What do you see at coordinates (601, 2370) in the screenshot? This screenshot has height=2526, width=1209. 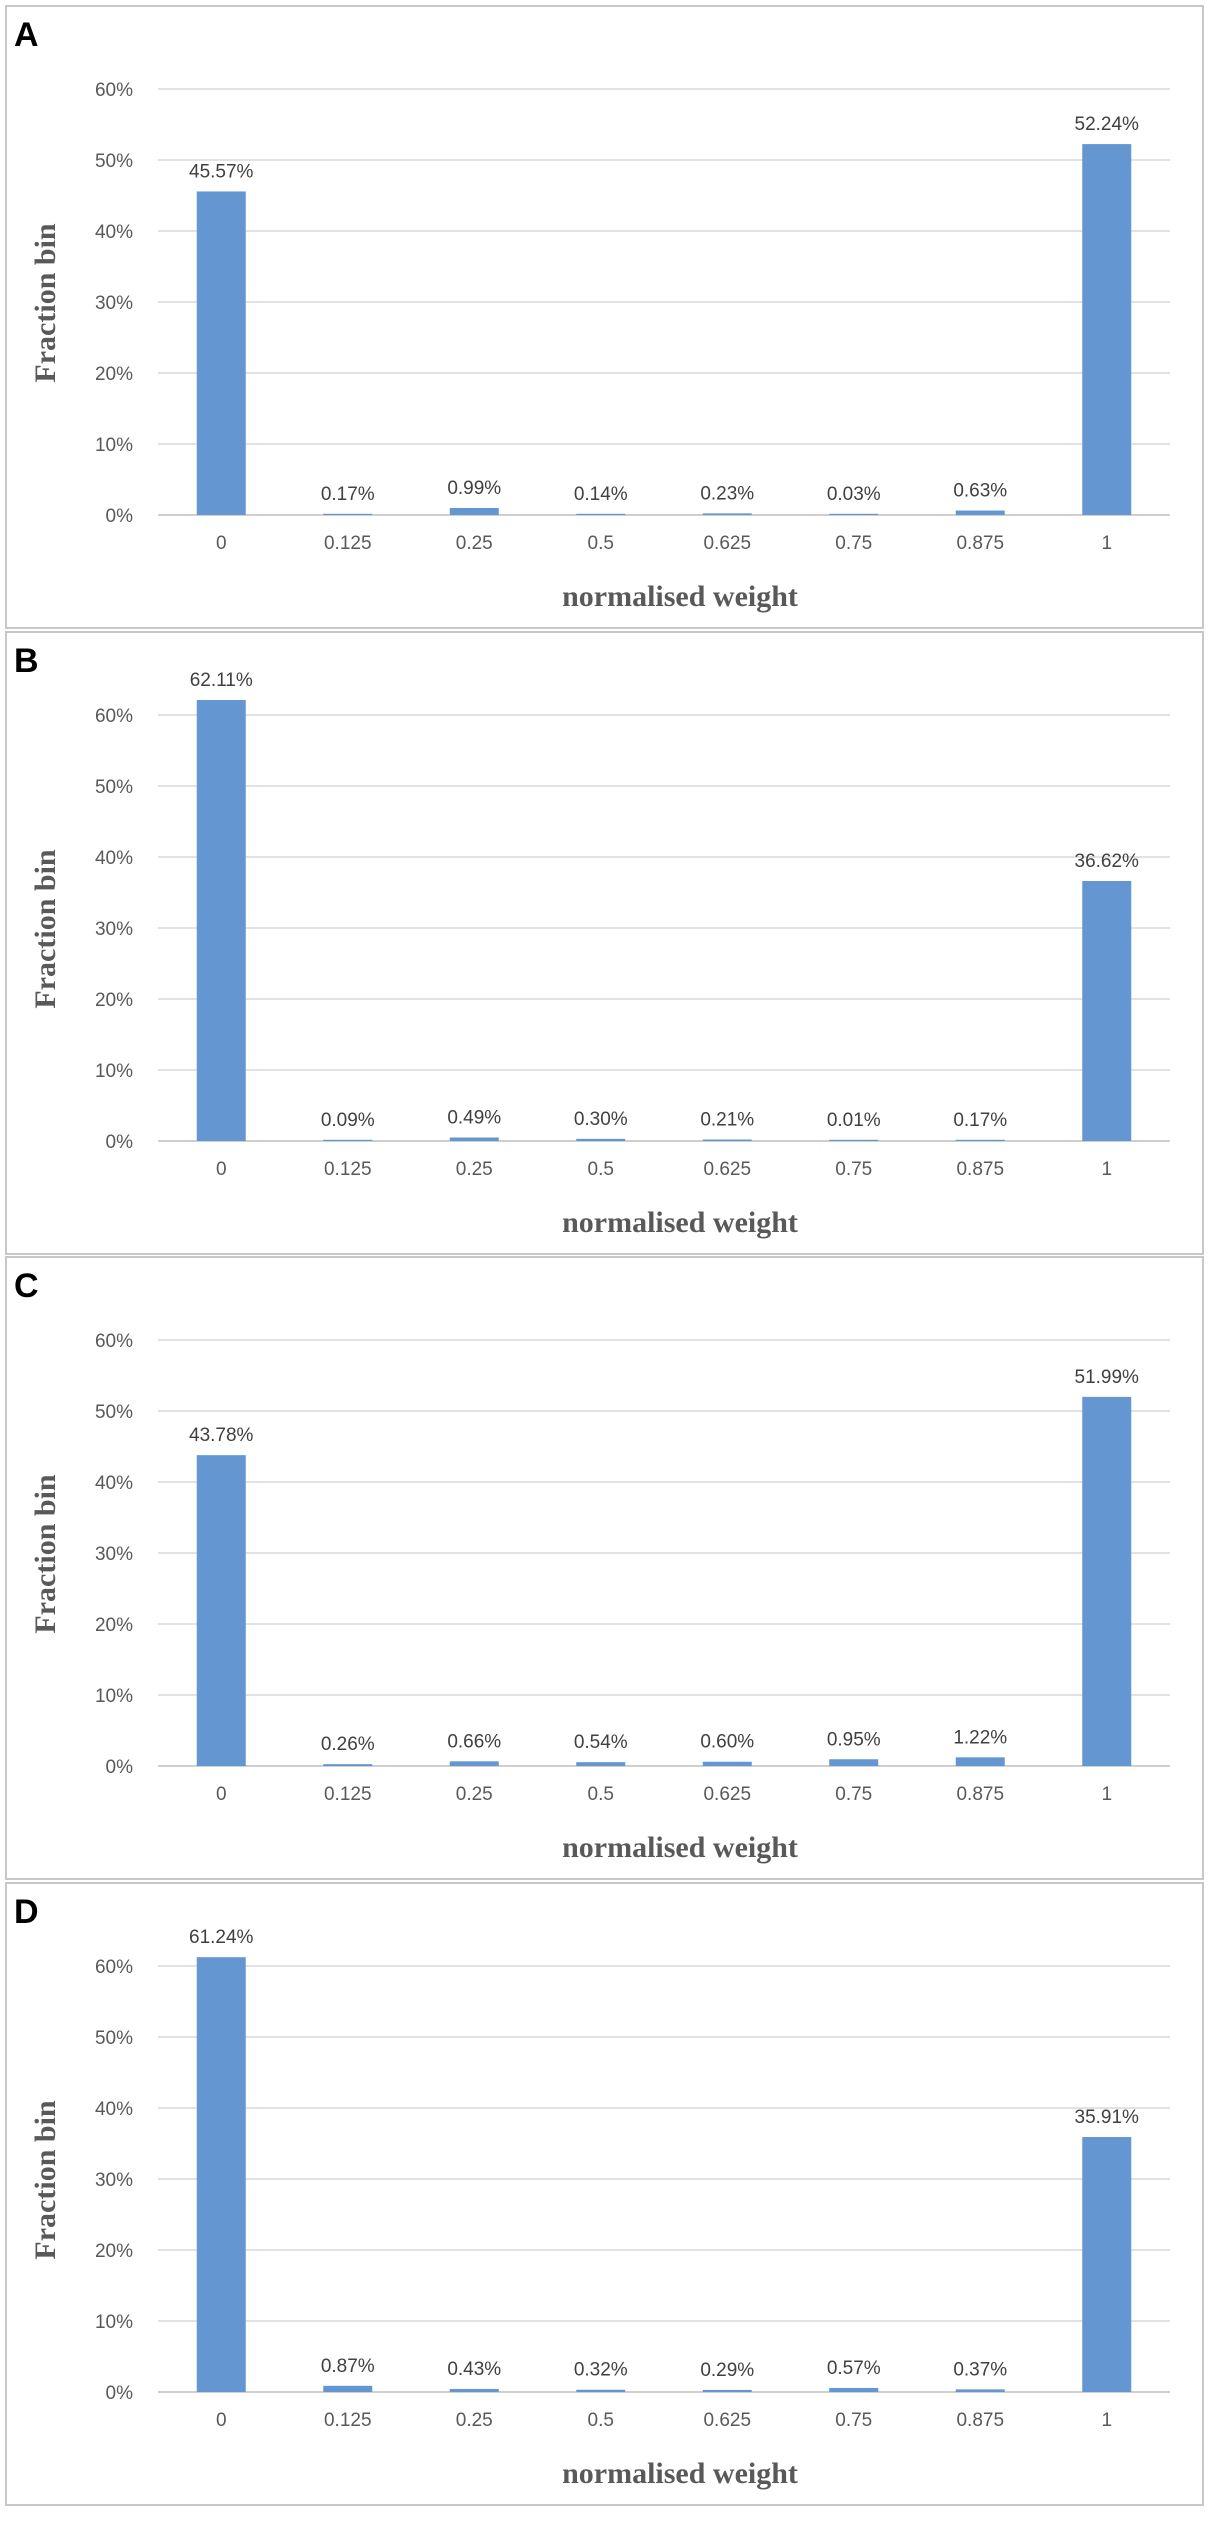 I see `data-label: 0.32%` at bounding box center [601, 2370].